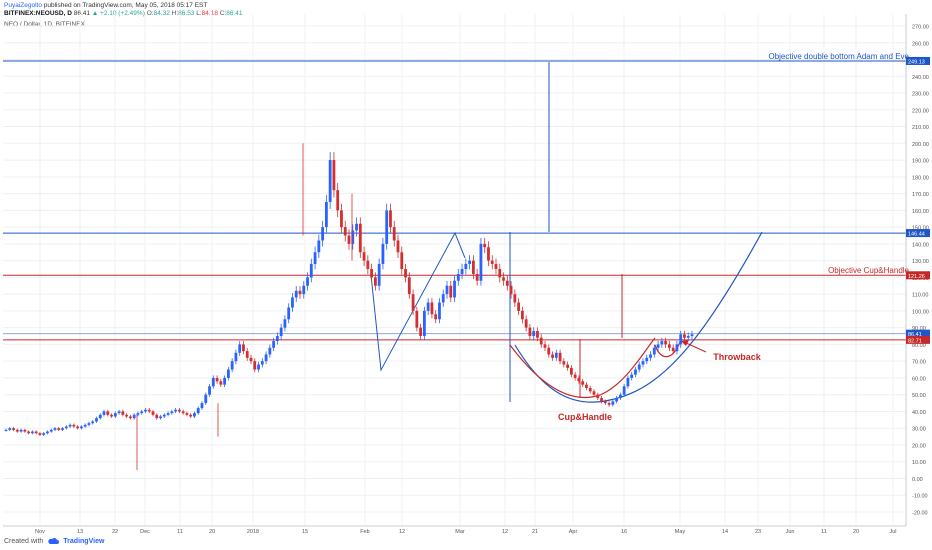 Image resolution: width=932 pixels, height=550 pixels. Describe the element at coordinates (920, 162) in the screenshot. I see `y-tick-label: 190.00` at that location.